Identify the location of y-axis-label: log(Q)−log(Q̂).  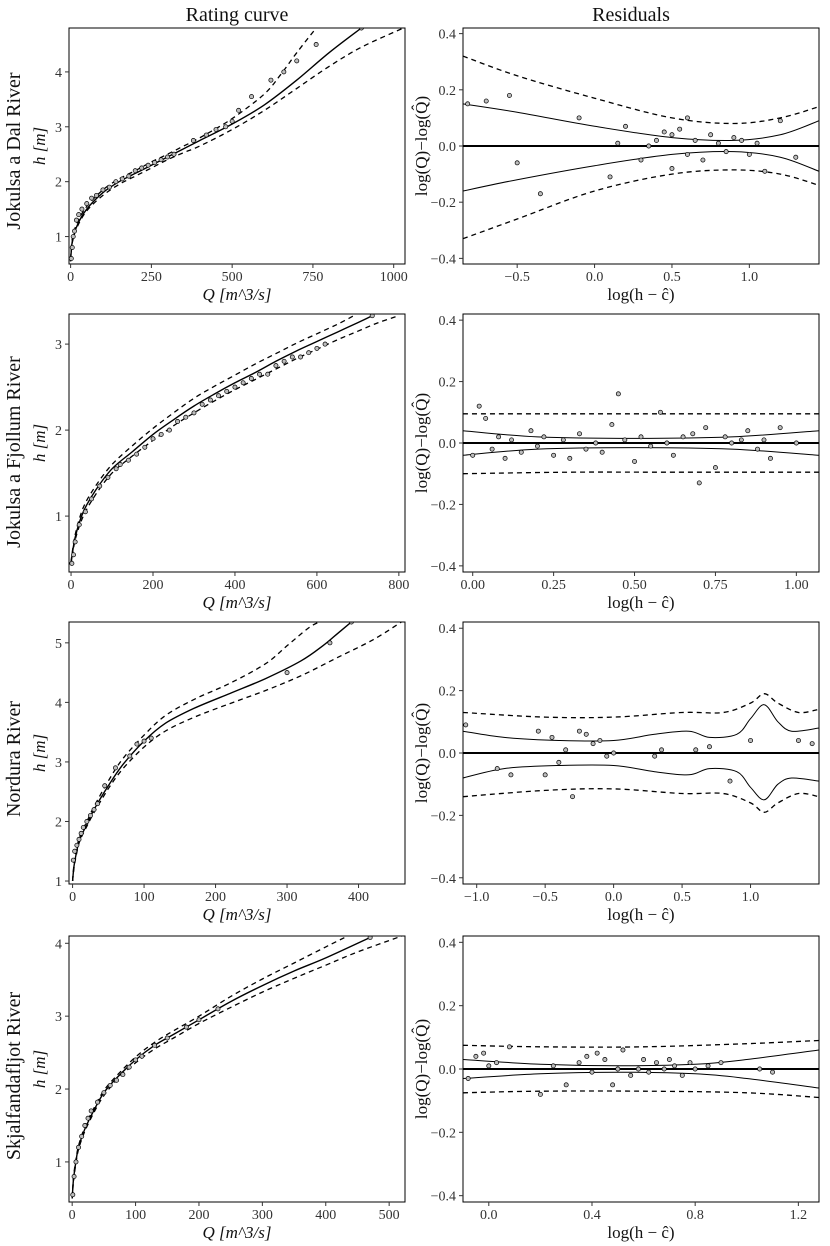
(421, 146).